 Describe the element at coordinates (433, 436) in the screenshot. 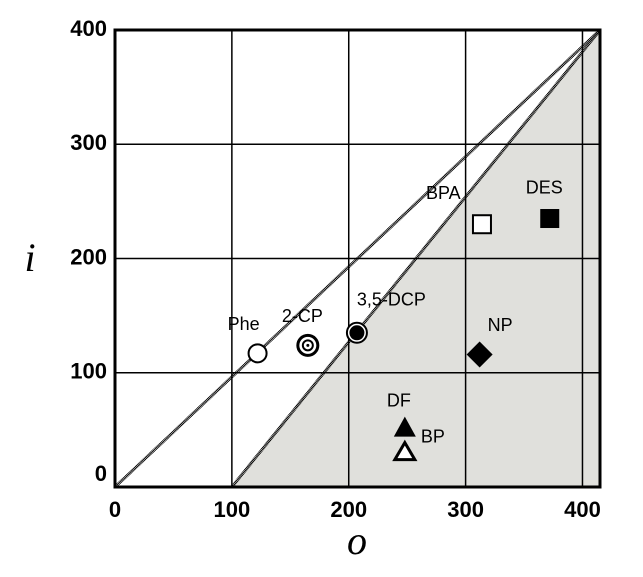

I see `point-label: BP` at that location.